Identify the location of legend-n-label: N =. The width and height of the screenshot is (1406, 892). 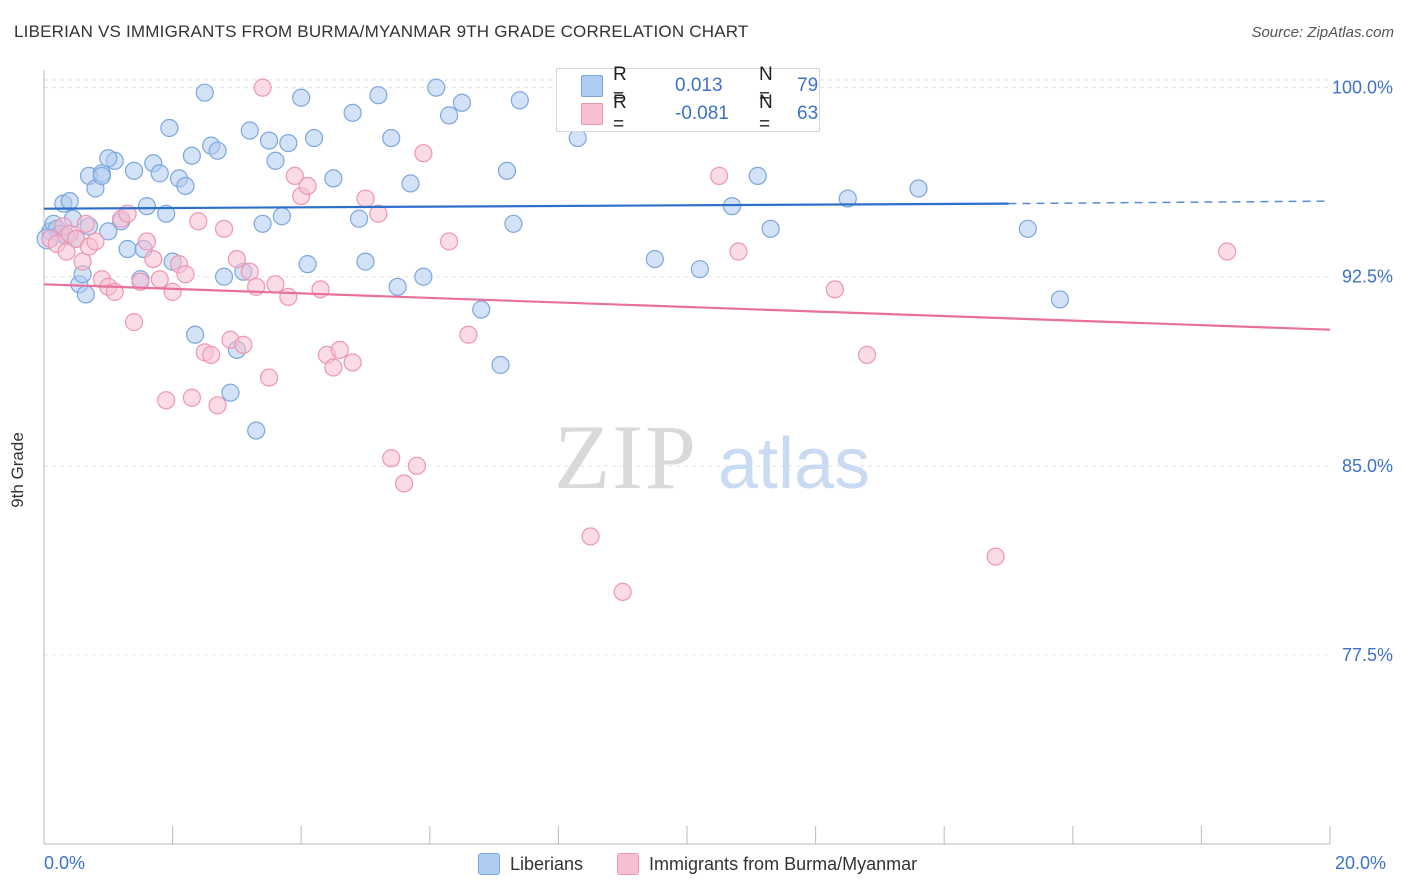
(766, 85).